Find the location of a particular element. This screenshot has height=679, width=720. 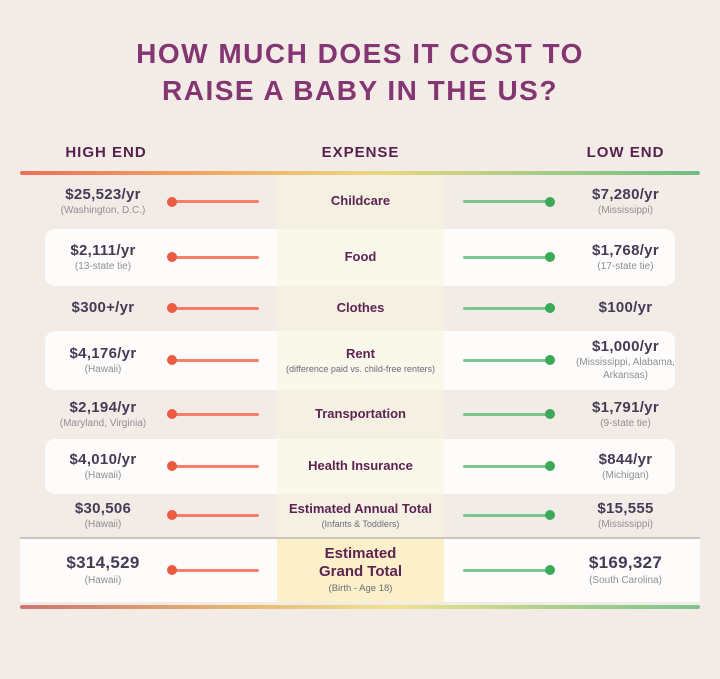

high-end-cell: $4,176/yr (Hawaii) is located at coordinates (95, 360).